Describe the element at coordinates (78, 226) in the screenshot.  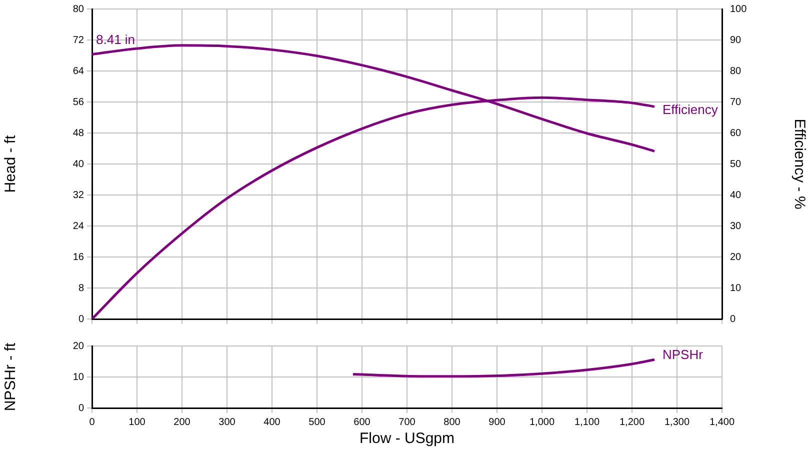
I see `y-tick-label: 24` at that location.